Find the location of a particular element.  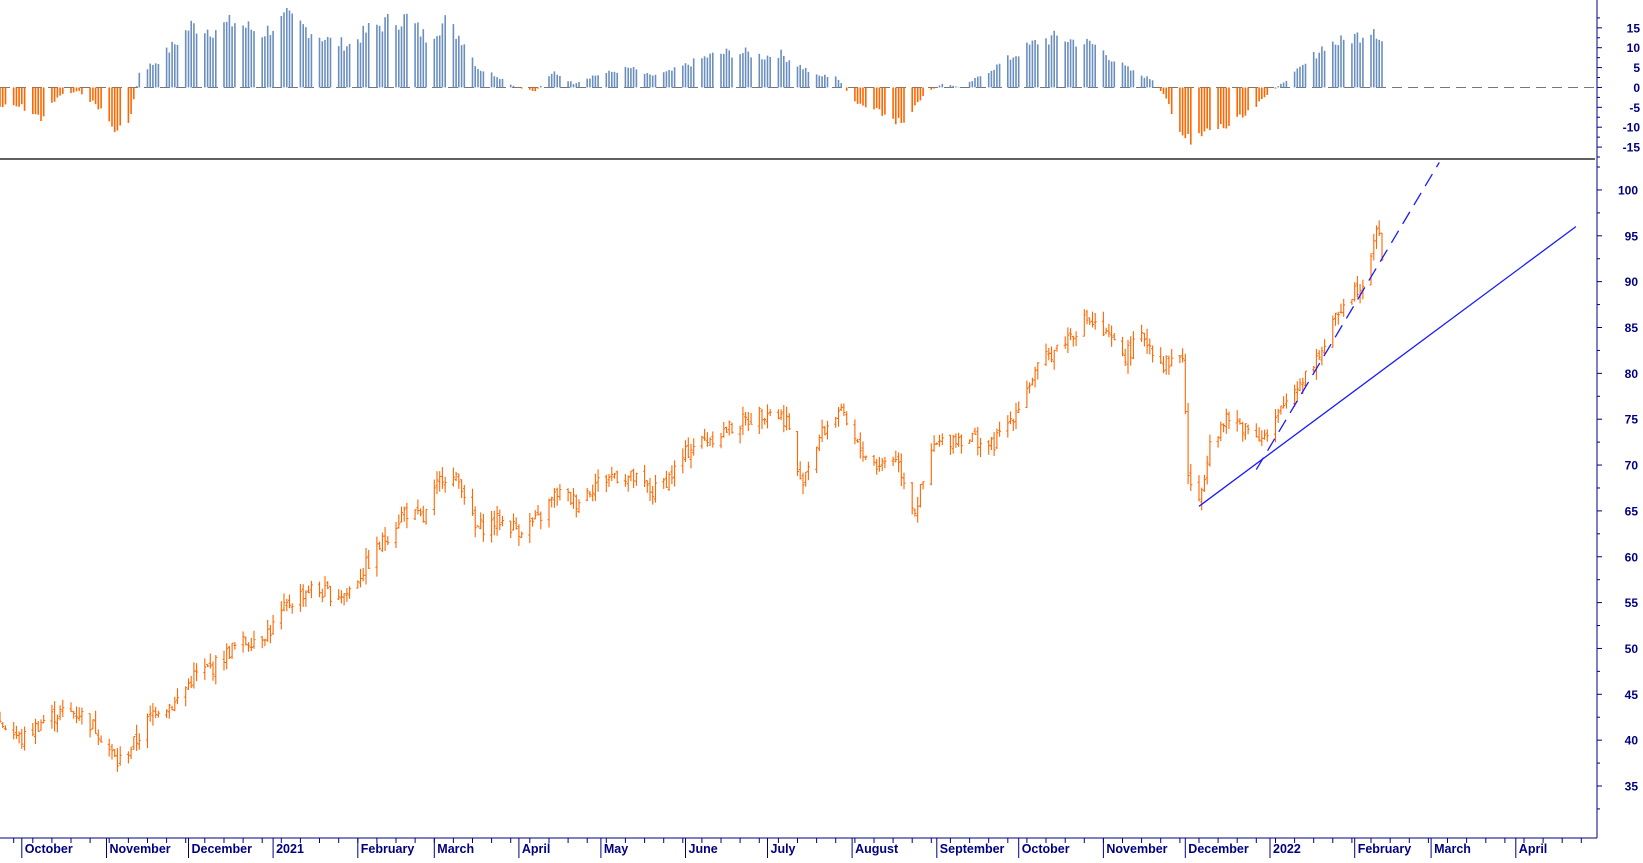

oscillator-tick-label: 10 is located at coordinates (1634, 48).